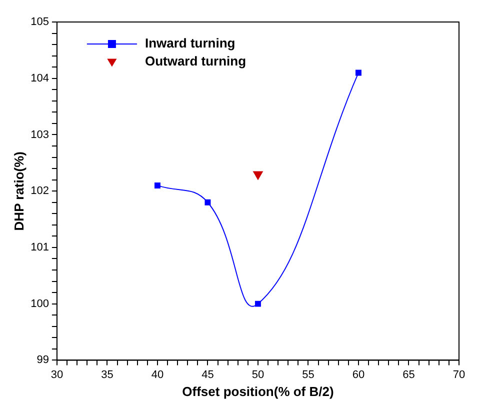  What do you see at coordinates (39, 191) in the screenshot?
I see `y-tick-label: 102` at bounding box center [39, 191].